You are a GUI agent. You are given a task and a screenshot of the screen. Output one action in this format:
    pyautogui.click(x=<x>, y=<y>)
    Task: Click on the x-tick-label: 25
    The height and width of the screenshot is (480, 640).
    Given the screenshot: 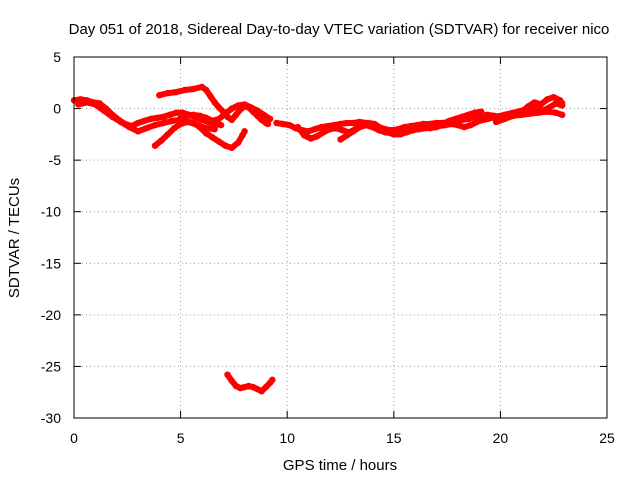 What is the action you would take?
    pyautogui.click(x=607, y=438)
    